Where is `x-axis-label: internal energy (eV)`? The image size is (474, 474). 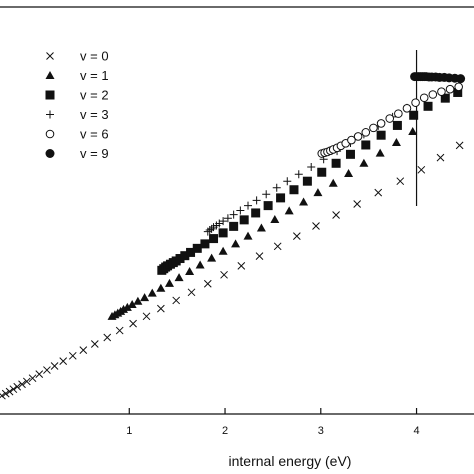 x-axis-label: internal energy (eV) is located at coordinates (290, 461).